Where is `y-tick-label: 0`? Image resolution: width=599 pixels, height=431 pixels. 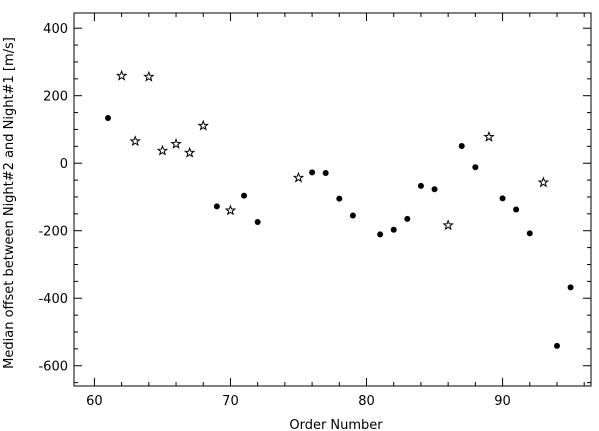
y-tick-label: 0 is located at coordinates (64, 164).